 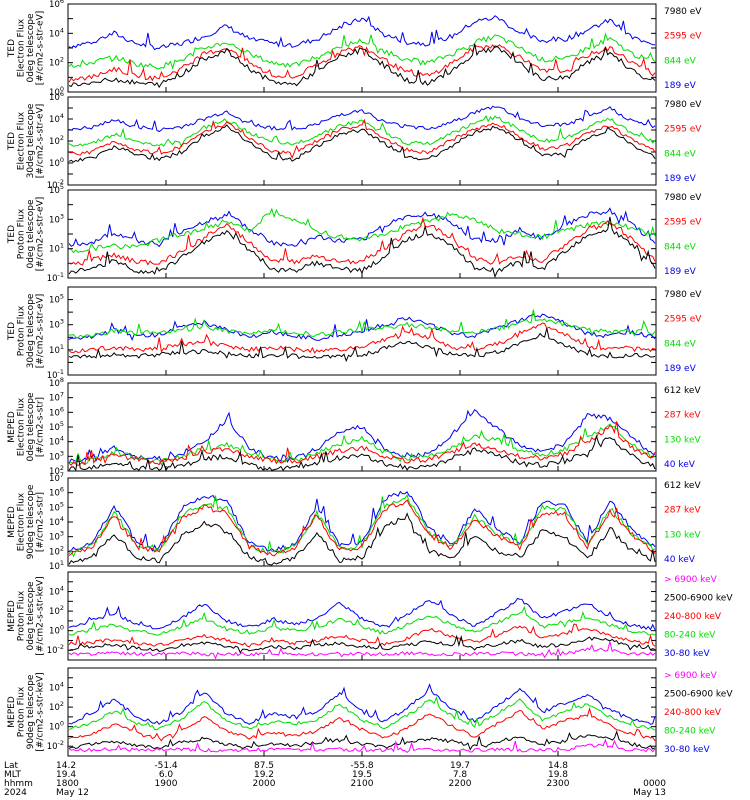 I want to click on y-axis-label-line: [#/cm2-s-str], so click(x=41, y=427).